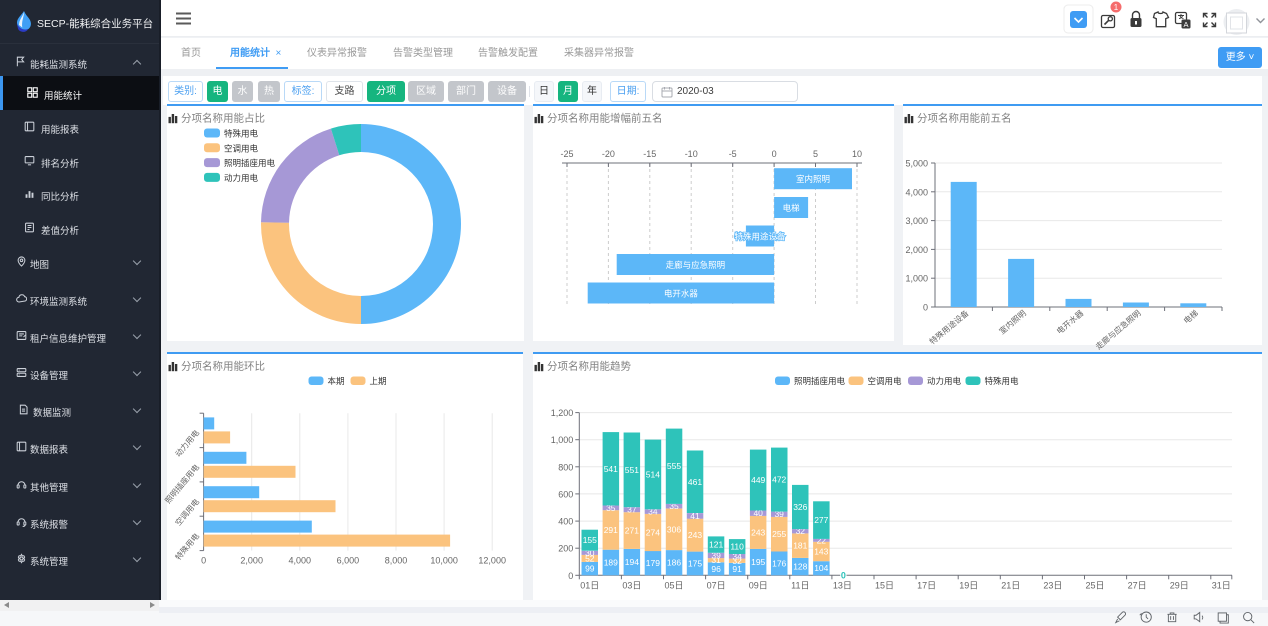 This screenshot has width=1268, height=626. I want to click on svg-text: 99, so click(590, 569).